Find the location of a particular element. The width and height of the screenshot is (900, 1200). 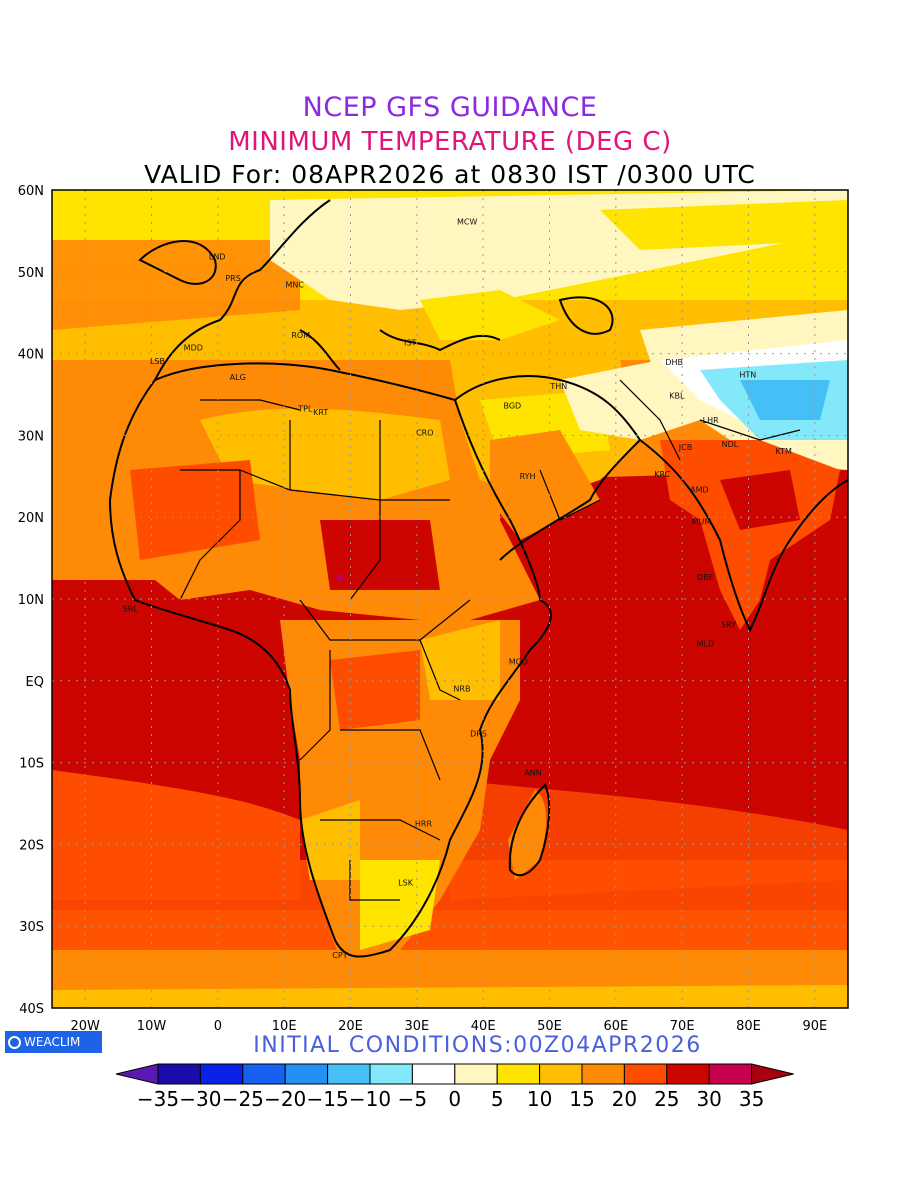

city-label-cro: CRO is located at coordinates (424, 432).